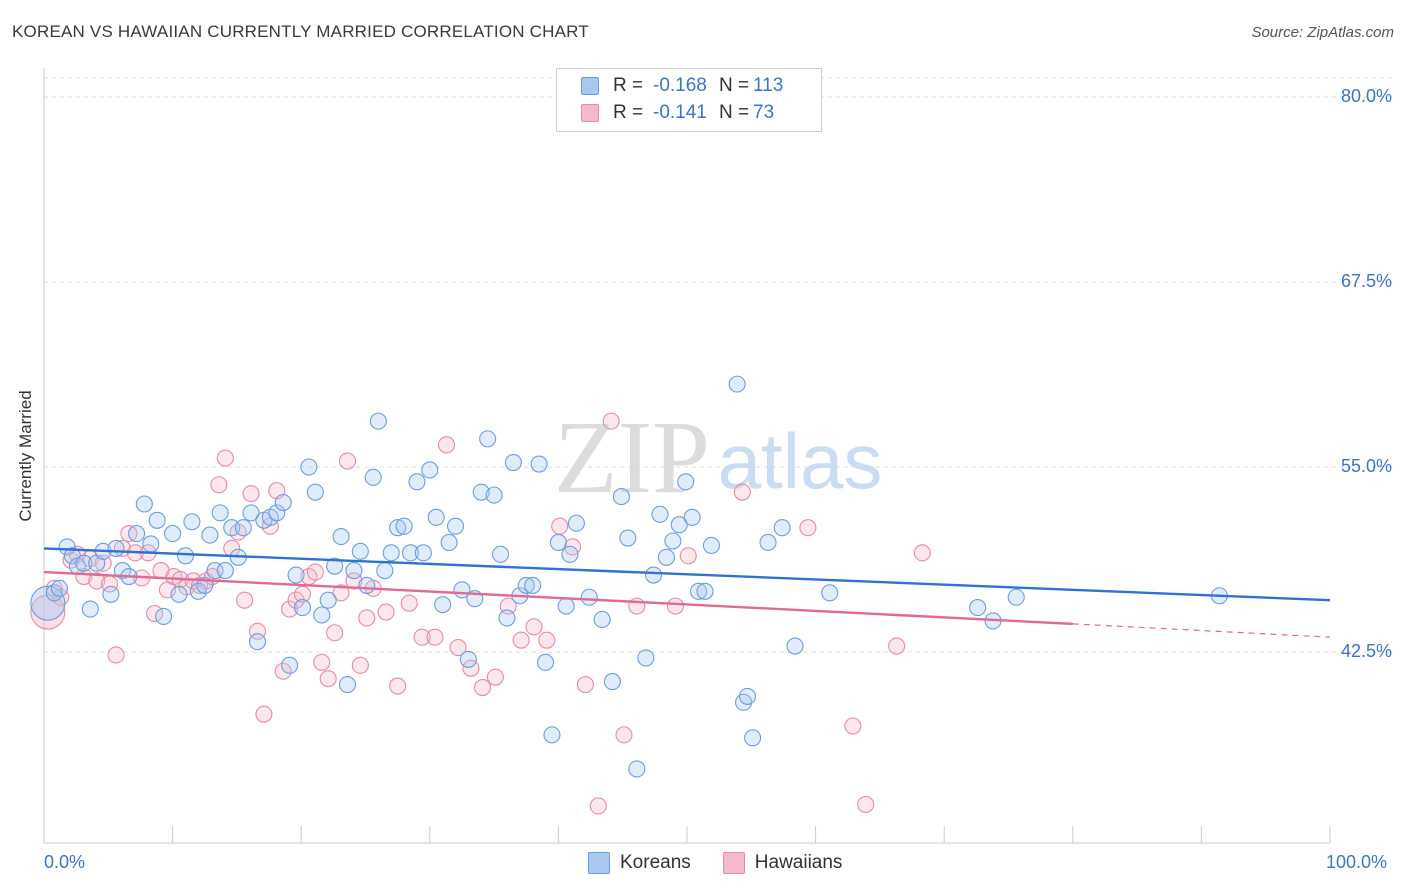 The image size is (1406, 892). I want to click on watermark: ZIP atlas, so click(718, 457).